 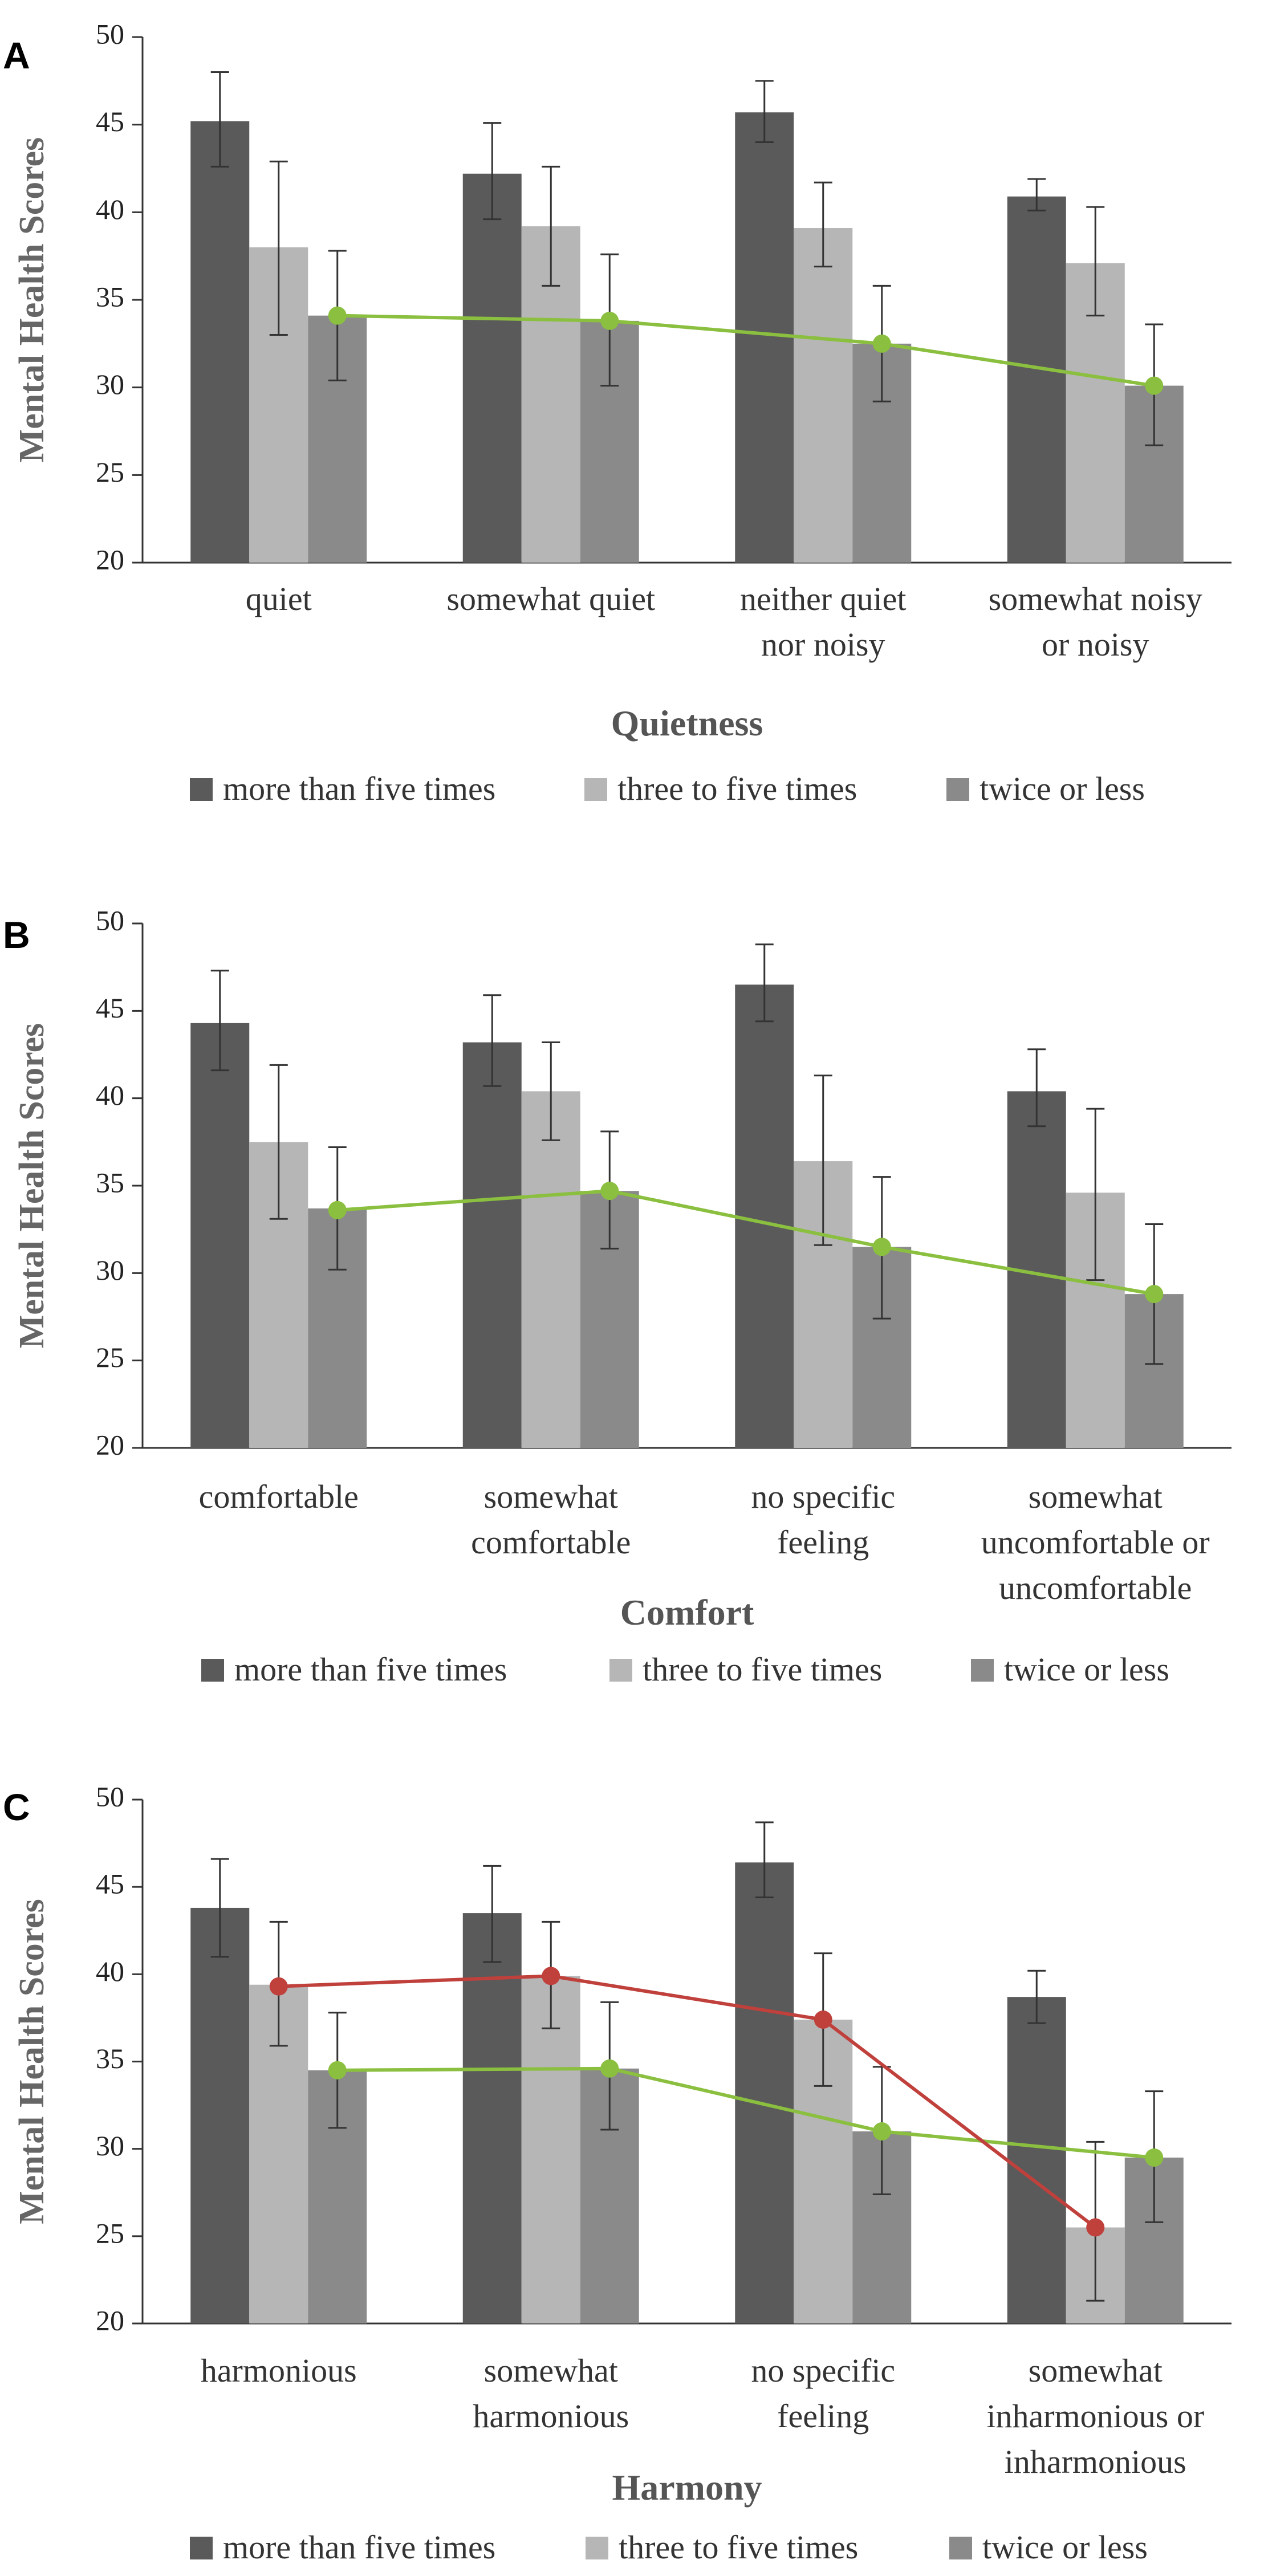 What do you see at coordinates (550, 598) in the screenshot?
I see `x-category-label: somewhat quiet` at bounding box center [550, 598].